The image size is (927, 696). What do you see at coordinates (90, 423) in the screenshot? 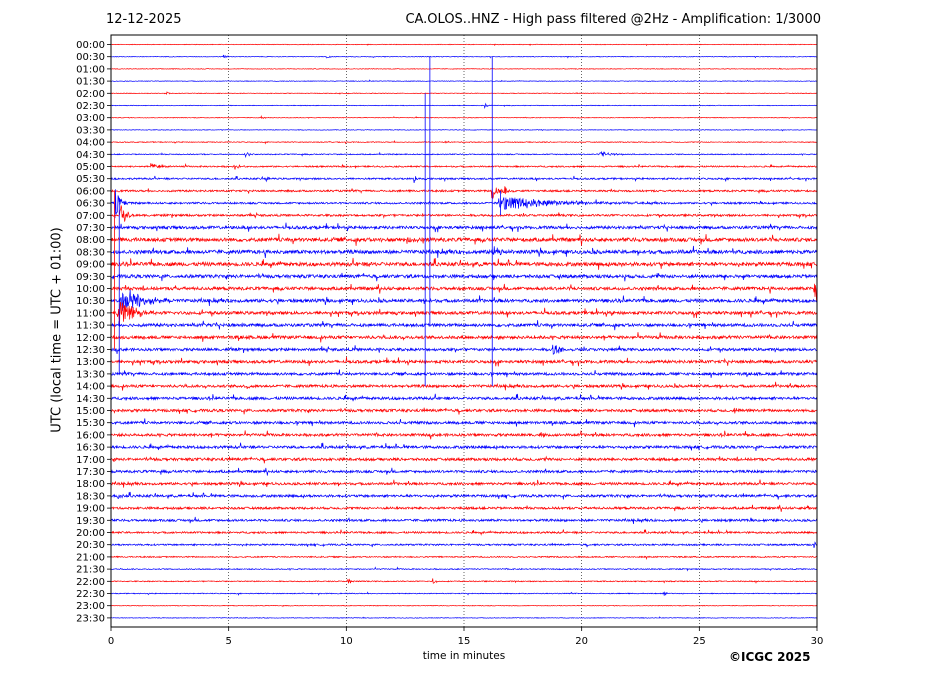
I see `y-tick-label: 15:30` at bounding box center [90, 423].